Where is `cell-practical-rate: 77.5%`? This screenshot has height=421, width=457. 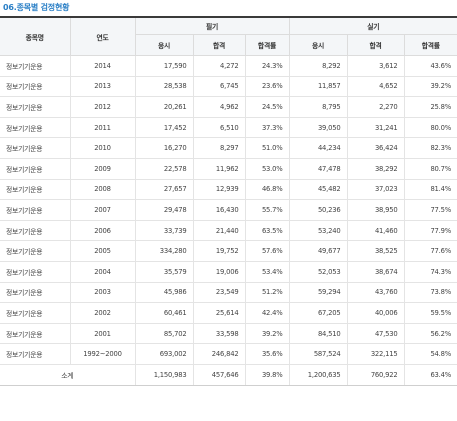
cell-practical-rate: 77.5% is located at coordinates (430, 210).